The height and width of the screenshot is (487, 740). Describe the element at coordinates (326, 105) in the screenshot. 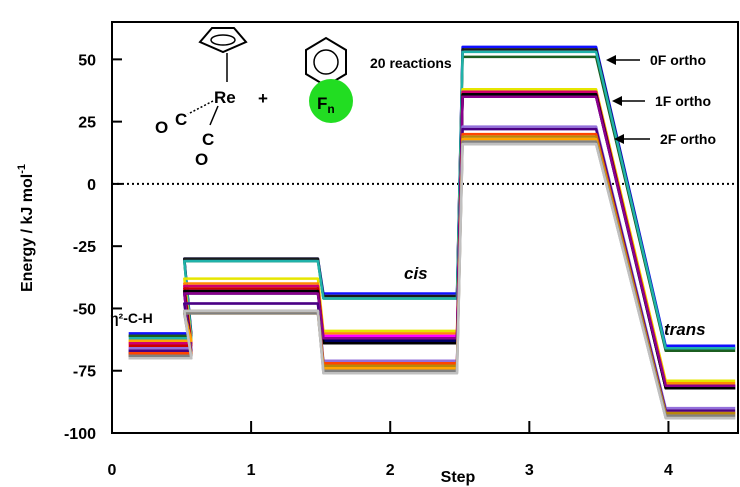

I see `fluorine-label: Fn` at that location.